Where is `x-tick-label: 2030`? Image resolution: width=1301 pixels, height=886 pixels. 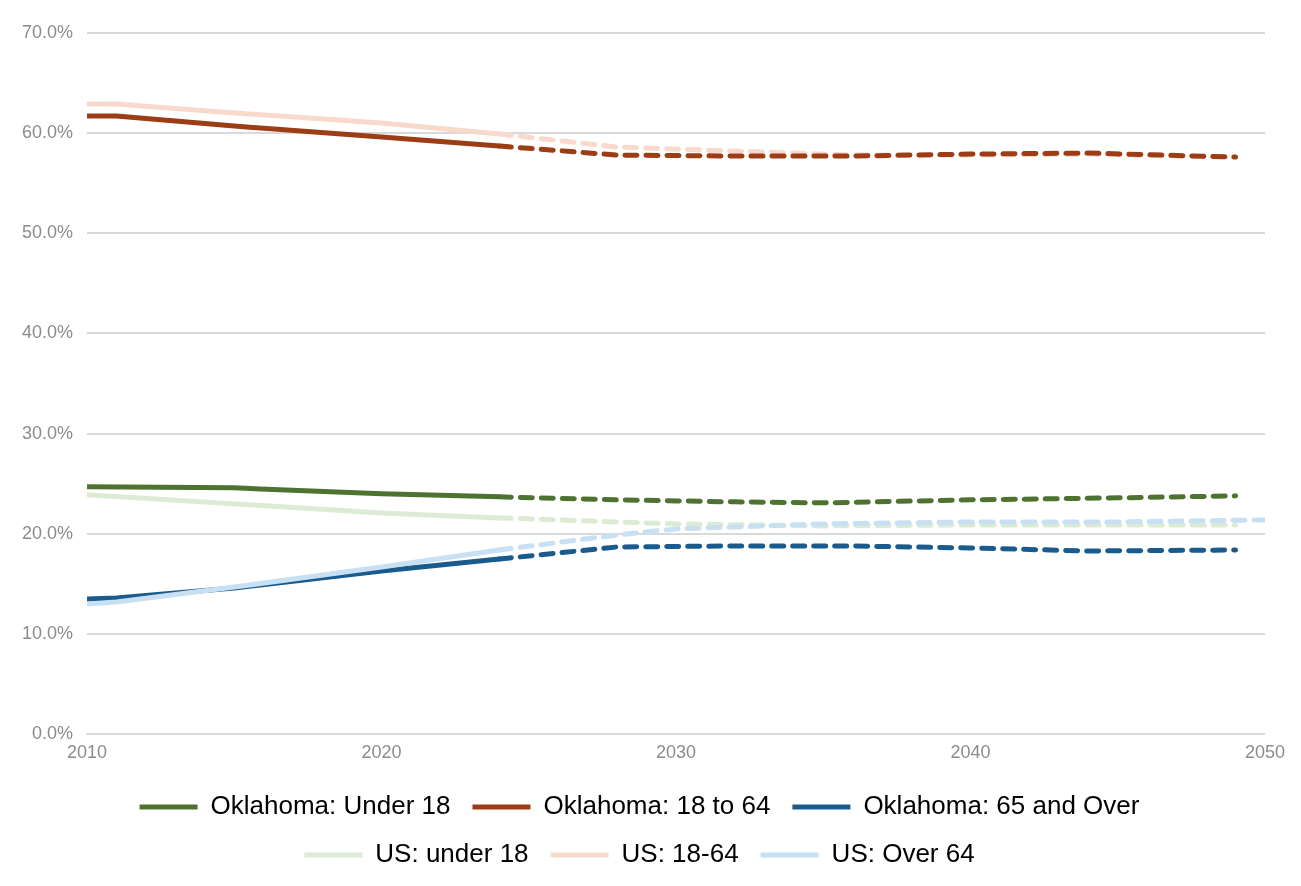
x-tick-label: 2030 is located at coordinates (676, 752).